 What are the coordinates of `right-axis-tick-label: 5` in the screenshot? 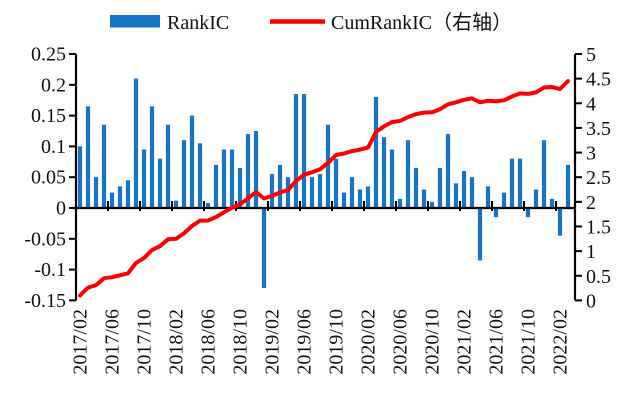 It's located at (591, 55).